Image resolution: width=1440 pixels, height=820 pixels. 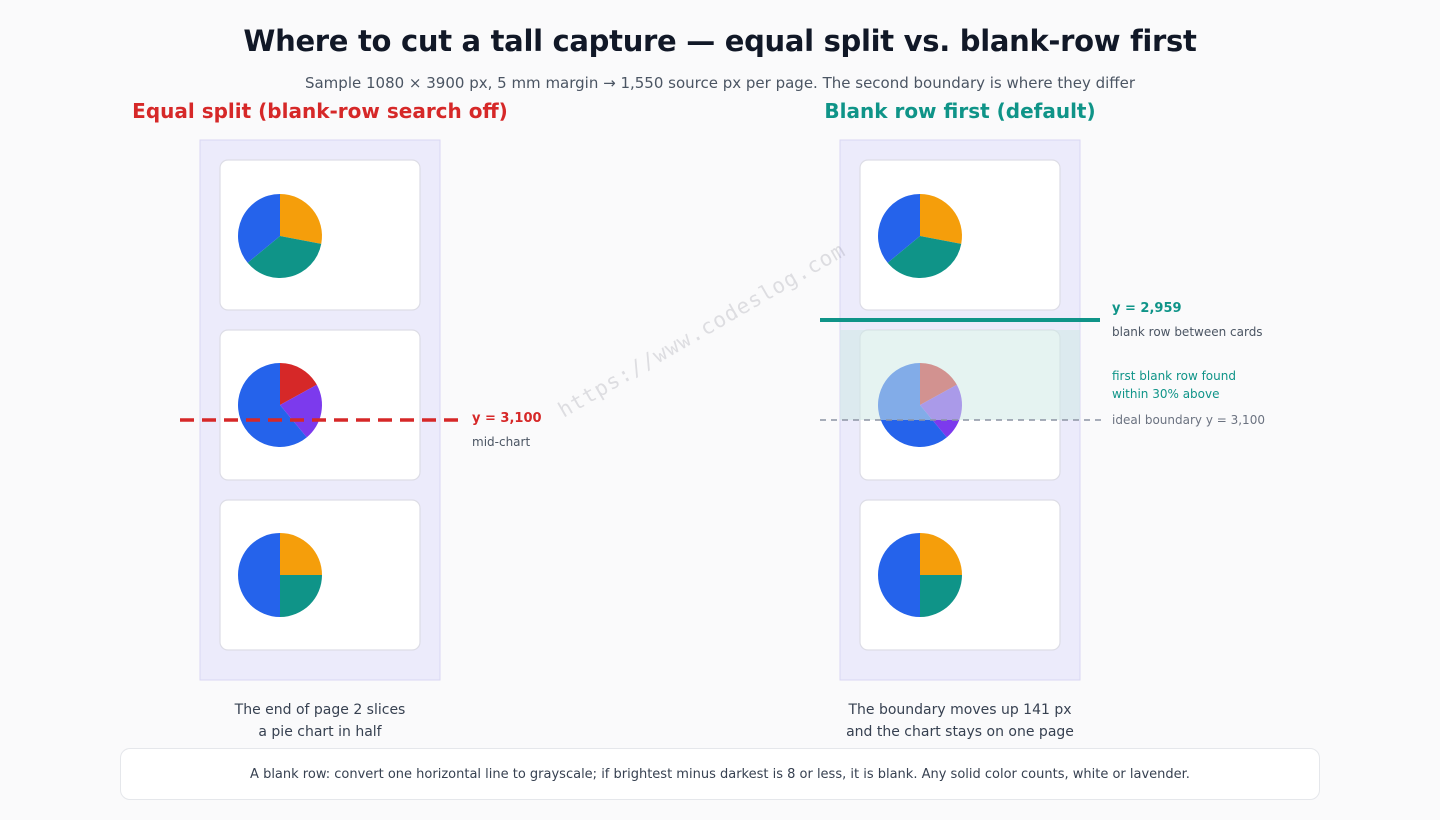 What do you see at coordinates (320, 710) in the screenshot?
I see `left-caption-line-1: The end of page 2 slices` at bounding box center [320, 710].